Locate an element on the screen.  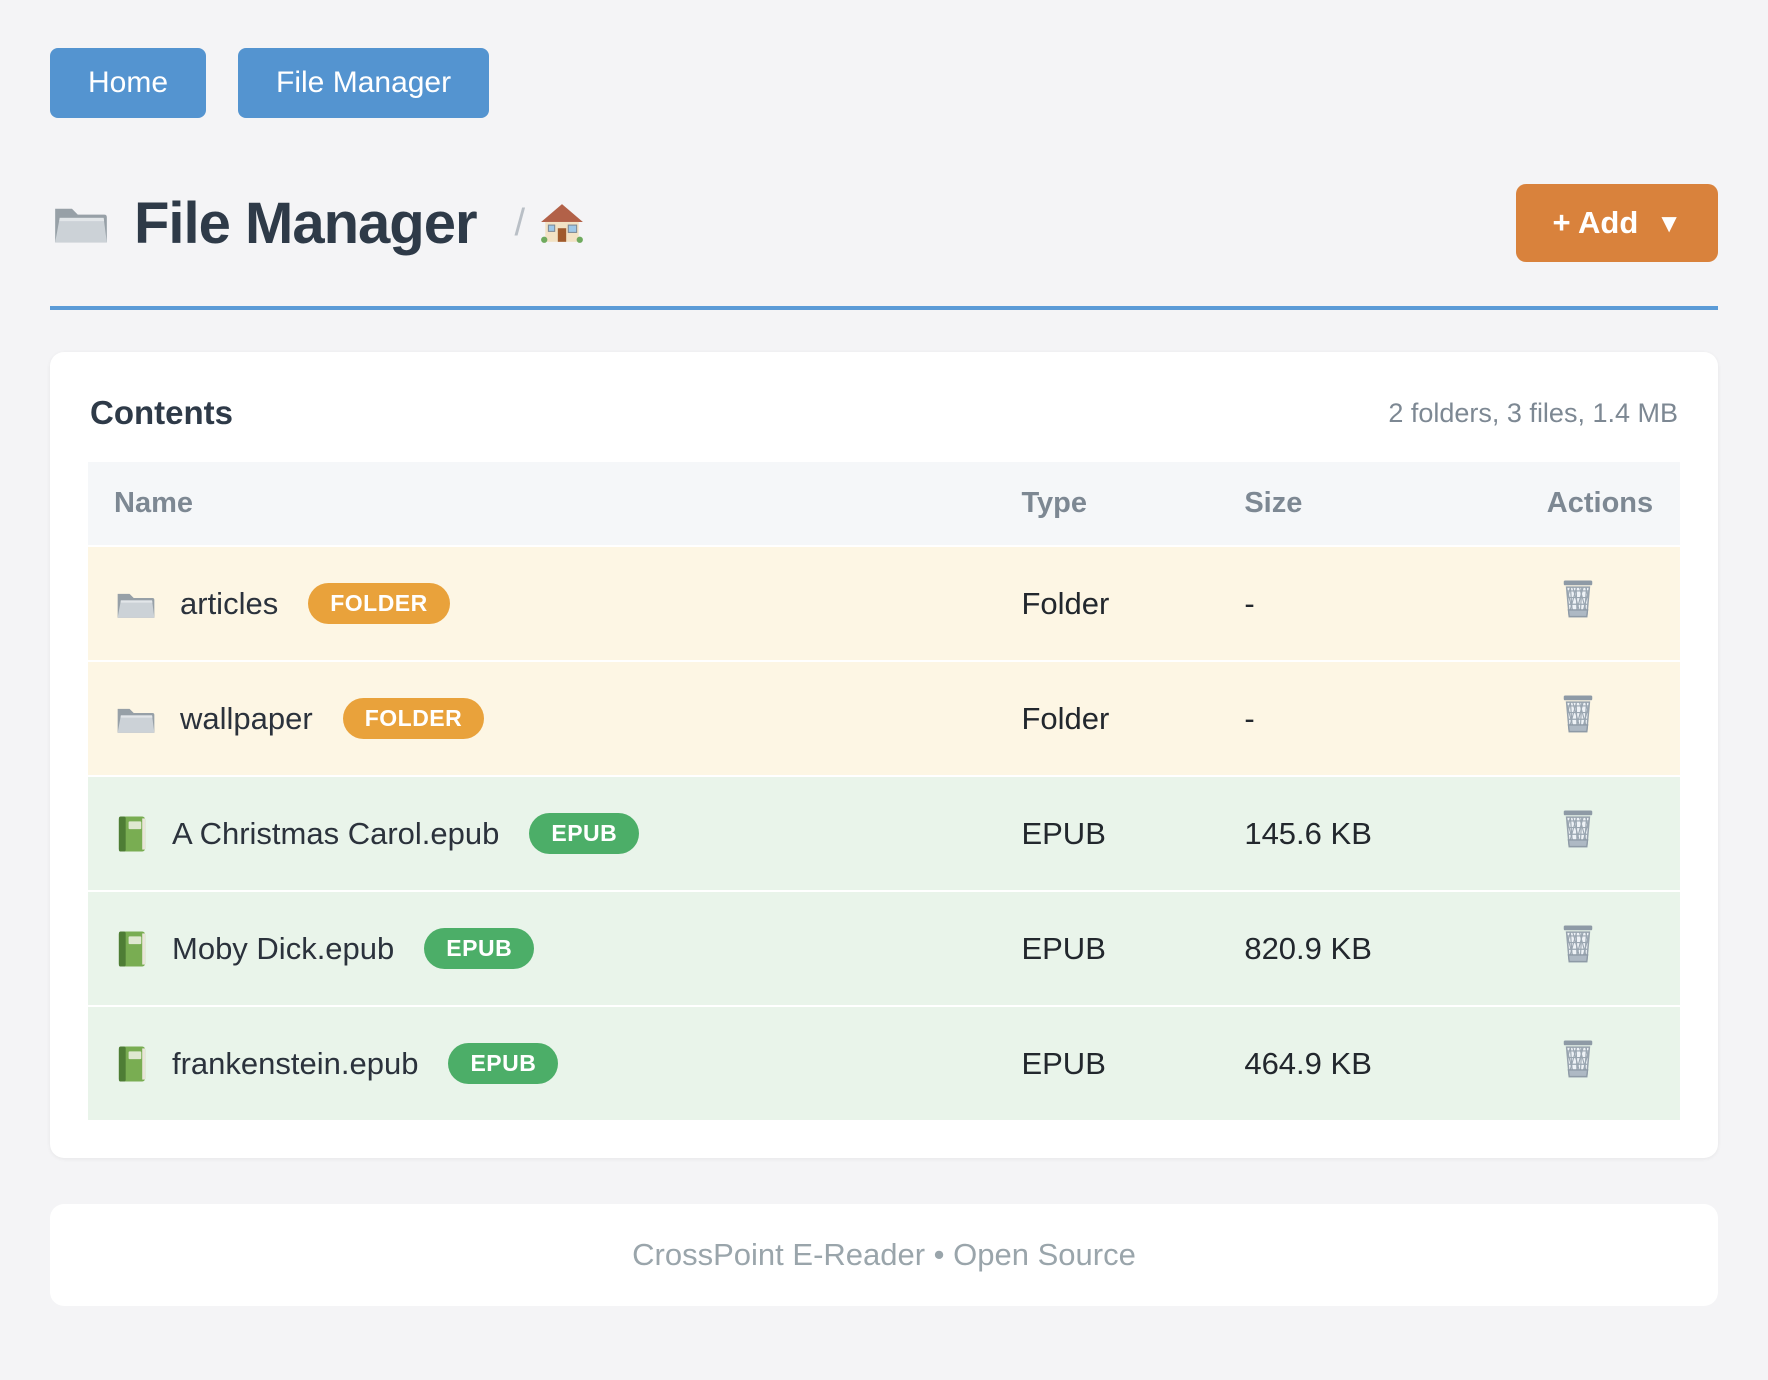
file-name: frankenstein.epub is located at coordinates (295, 1063).